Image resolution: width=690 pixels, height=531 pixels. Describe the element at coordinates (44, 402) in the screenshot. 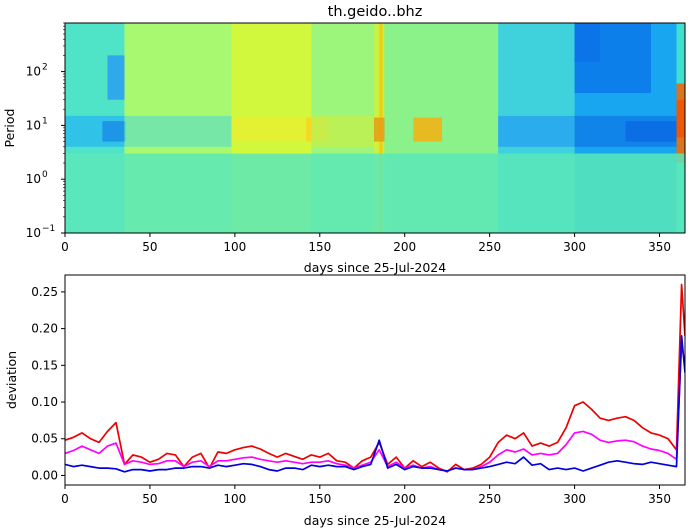

I see `deviation-y-tick-2: 0.10` at that location.